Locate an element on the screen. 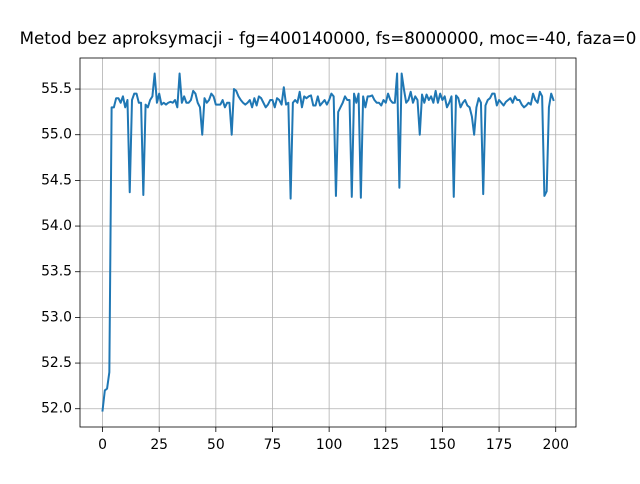  x-tick-label: 175 is located at coordinates (499, 445).